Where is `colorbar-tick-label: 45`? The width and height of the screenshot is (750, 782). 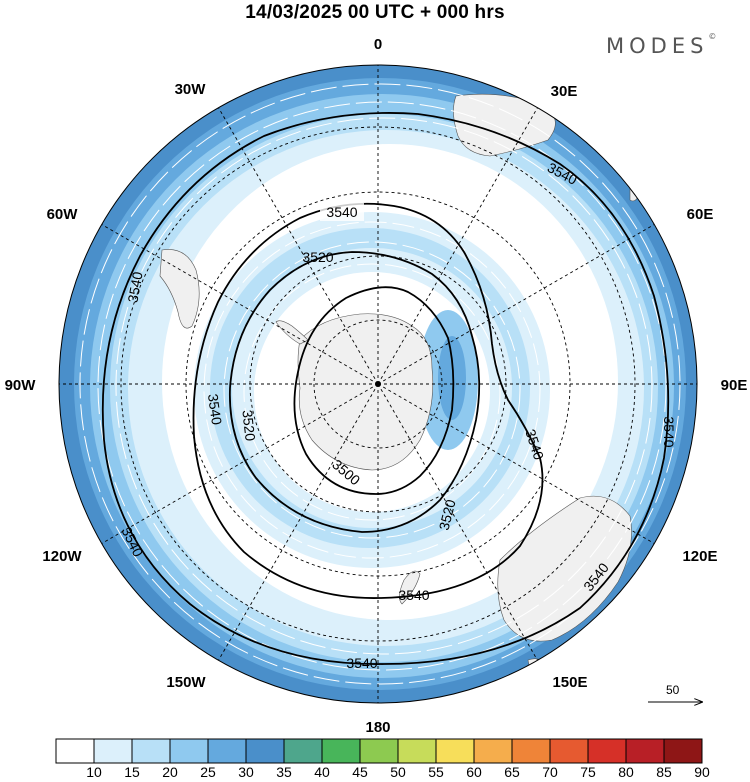 colorbar-tick-label: 45 is located at coordinates (360, 772).